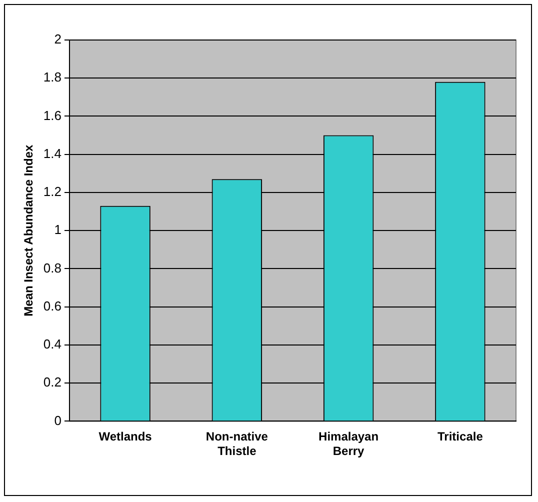  What do you see at coordinates (52, 153) in the screenshot?
I see `y-tick-label: 1.4` at bounding box center [52, 153].